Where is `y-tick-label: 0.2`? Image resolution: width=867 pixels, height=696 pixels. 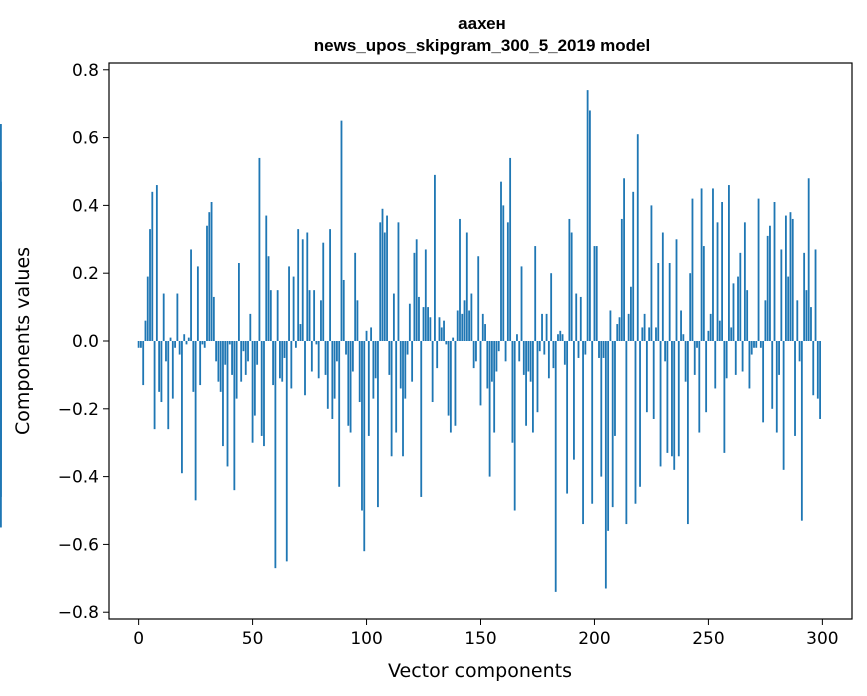
y-tick-label: 0.2 is located at coordinates (85, 274).